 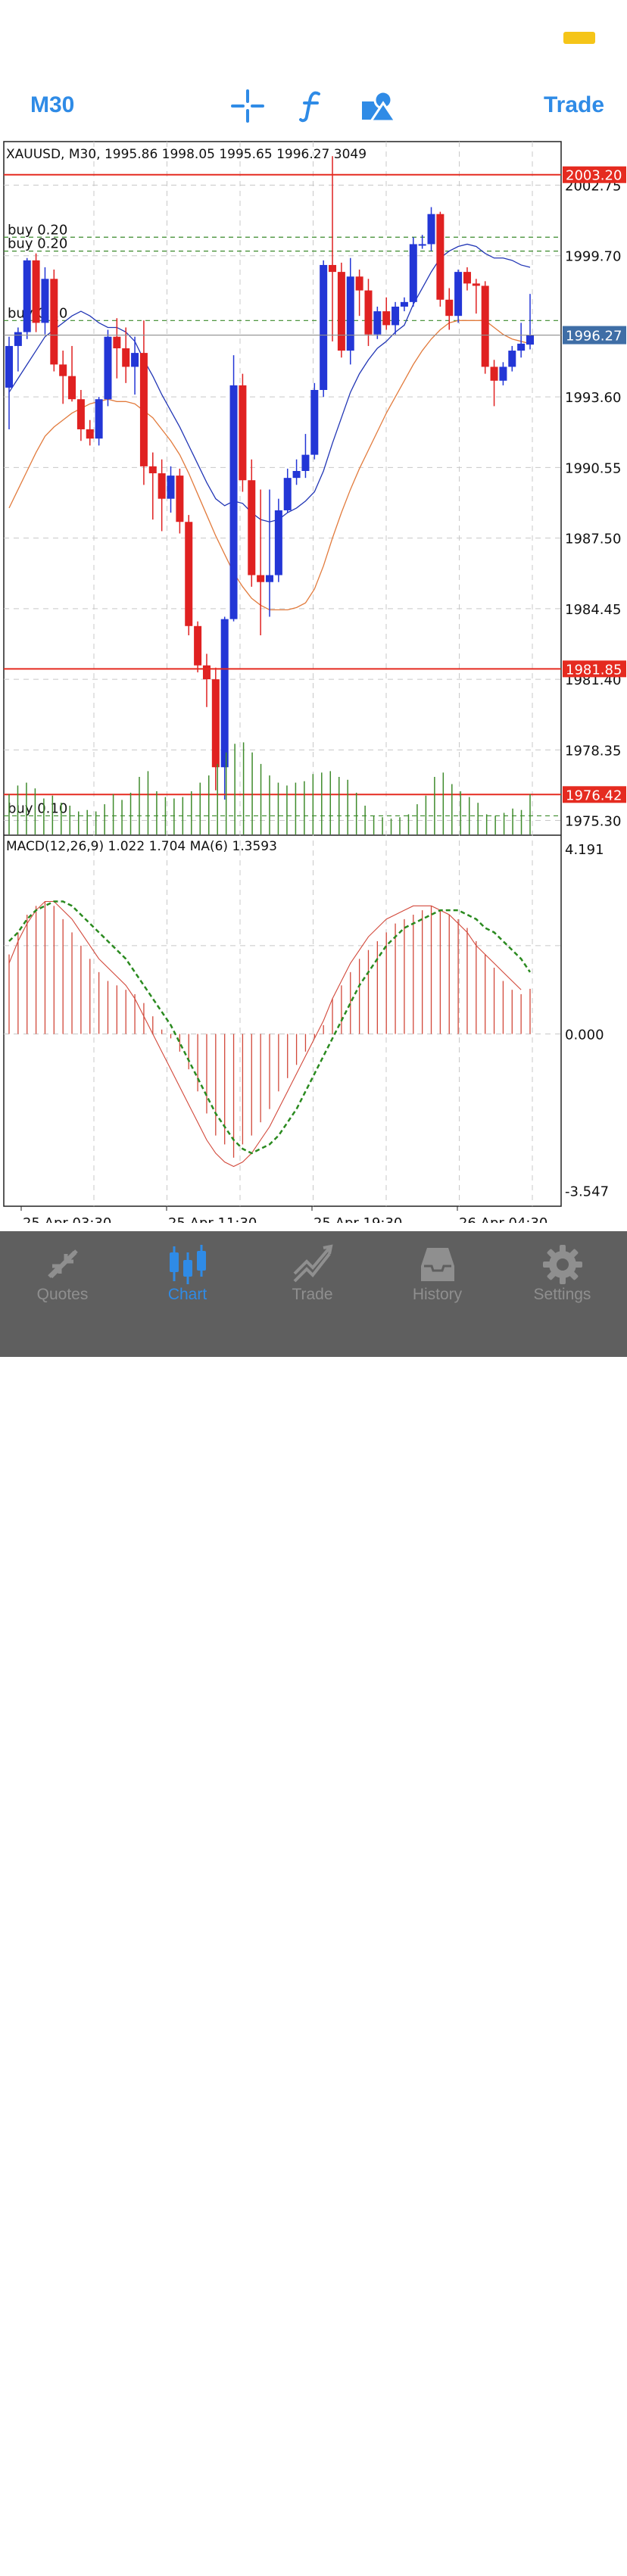 What do you see at coordinates (593, 539) in the screenshot?
I see `price-axis-label: 1987.50` at bounding box center [593, 539].